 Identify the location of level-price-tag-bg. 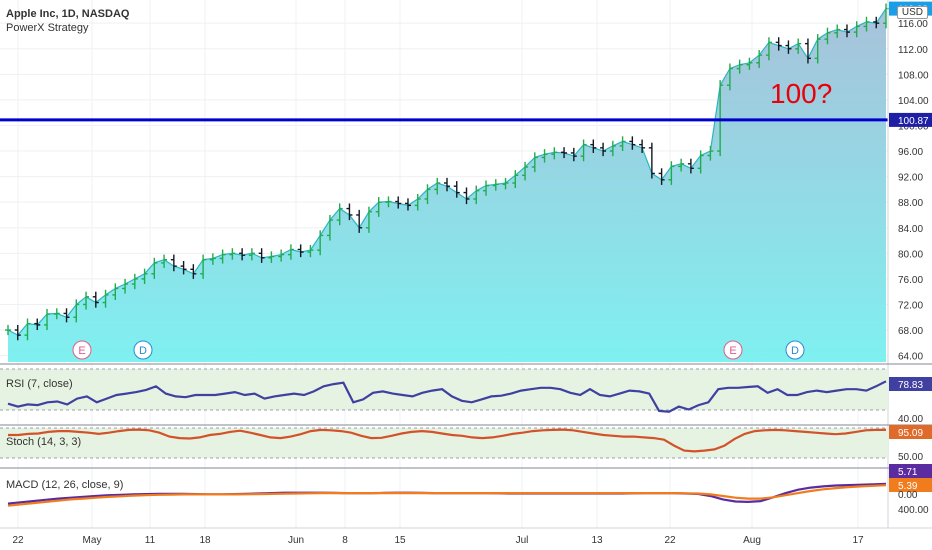
(910, 119).